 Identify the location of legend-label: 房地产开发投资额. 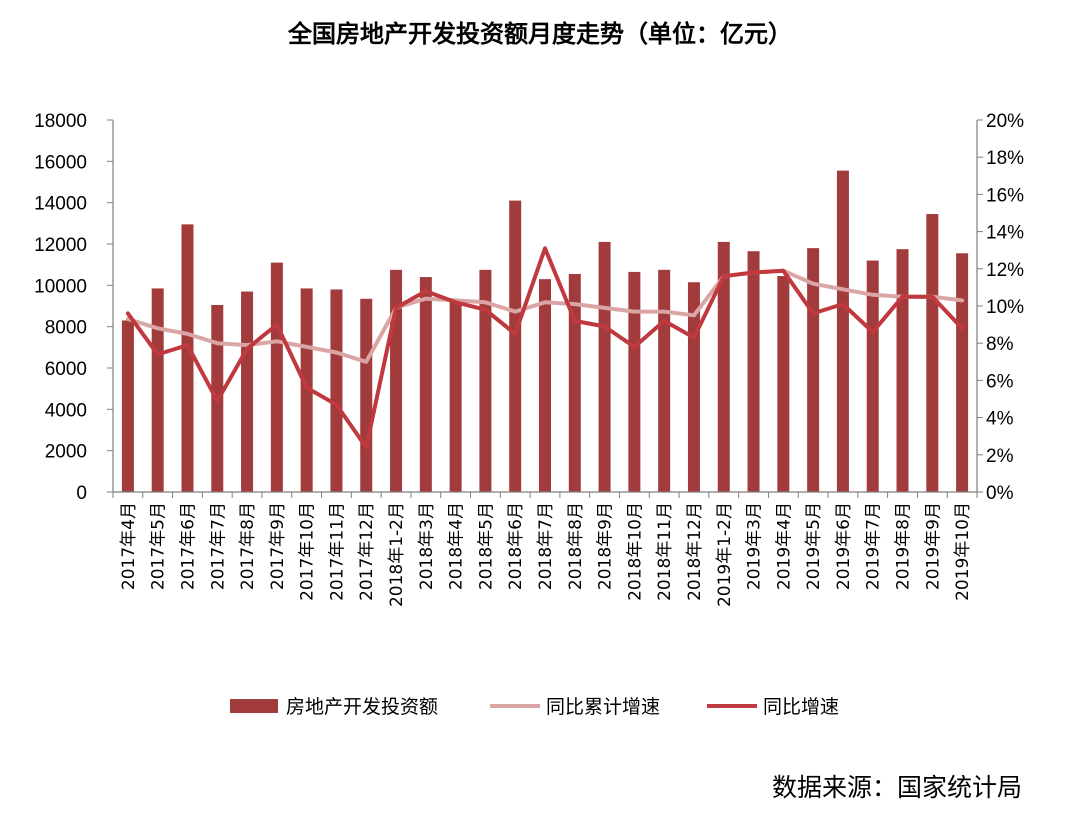
(362, 707).